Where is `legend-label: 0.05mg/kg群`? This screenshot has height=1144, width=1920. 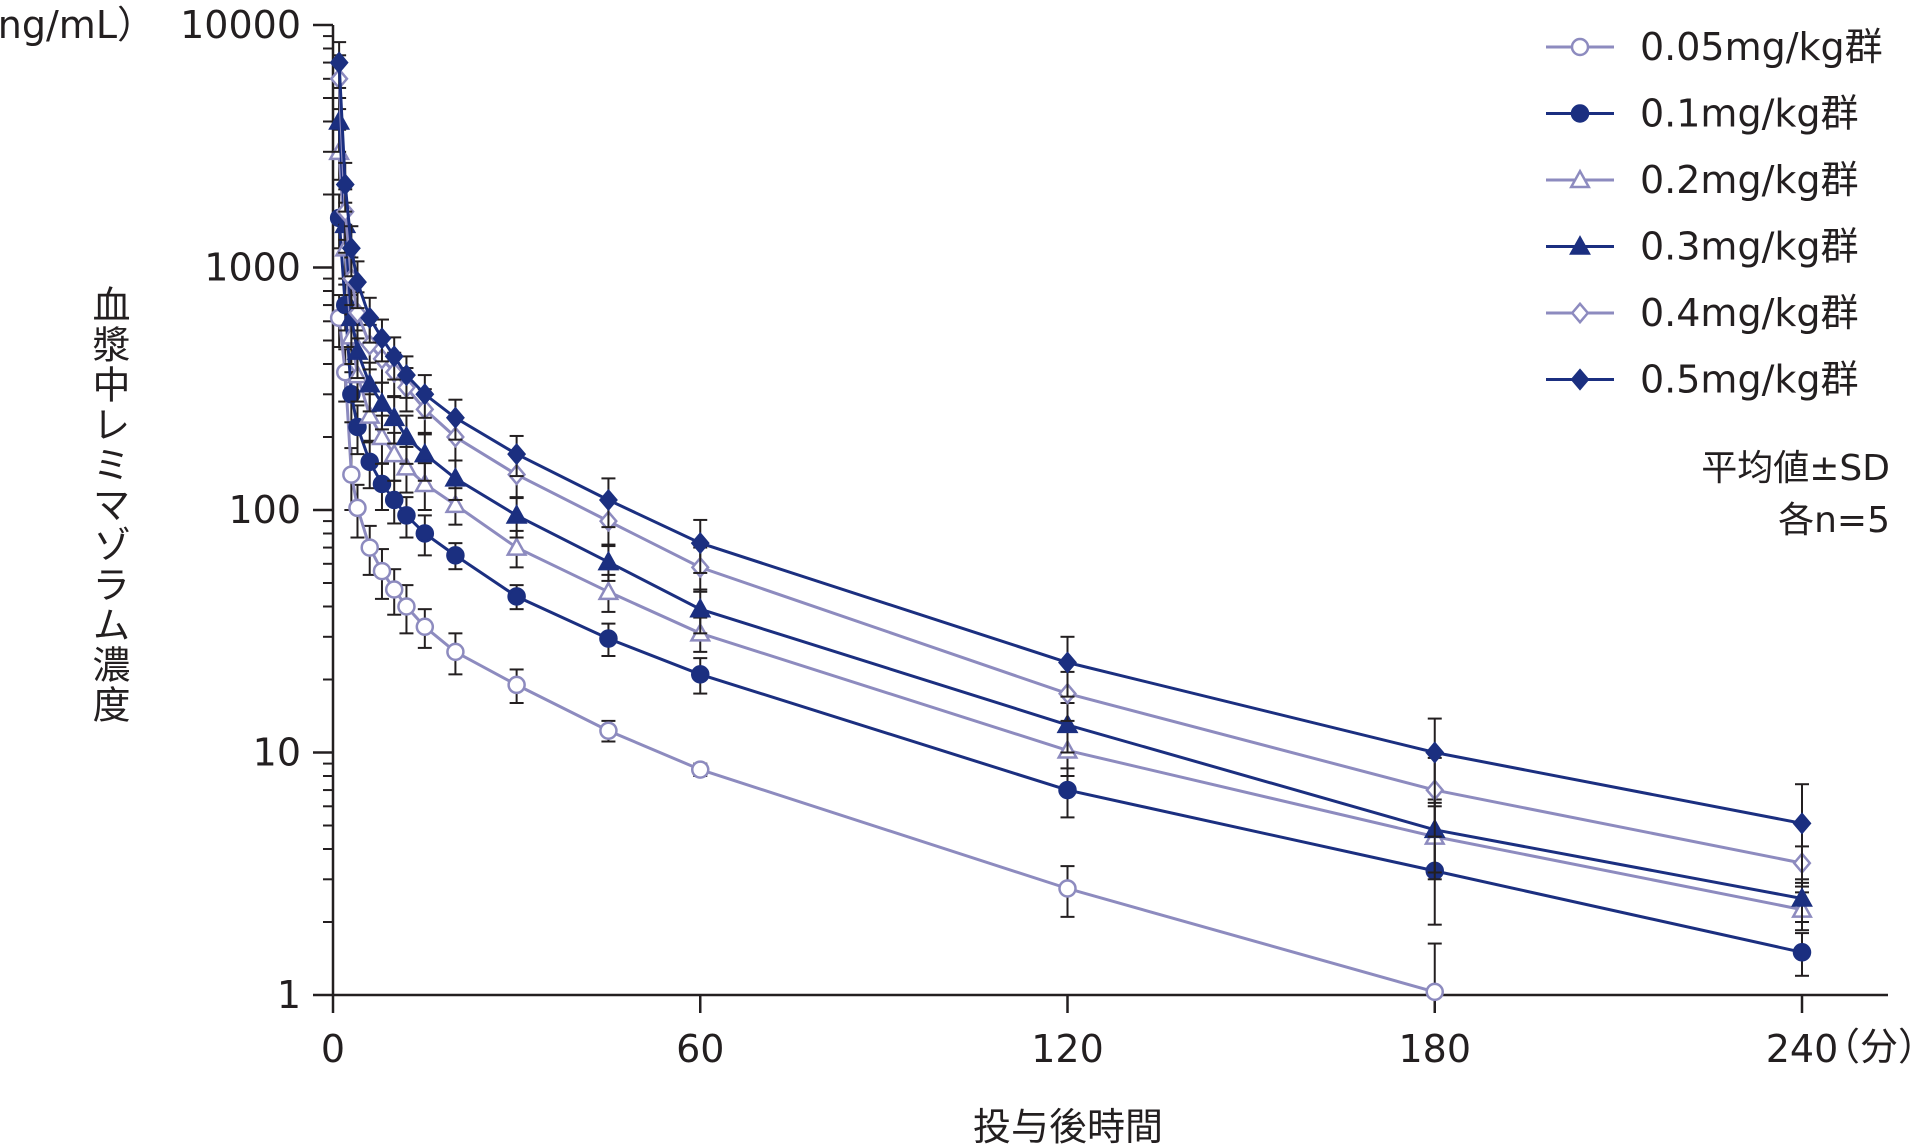
legend-label: 0.05mg/kg群 is located at coordinates (1761, 47).